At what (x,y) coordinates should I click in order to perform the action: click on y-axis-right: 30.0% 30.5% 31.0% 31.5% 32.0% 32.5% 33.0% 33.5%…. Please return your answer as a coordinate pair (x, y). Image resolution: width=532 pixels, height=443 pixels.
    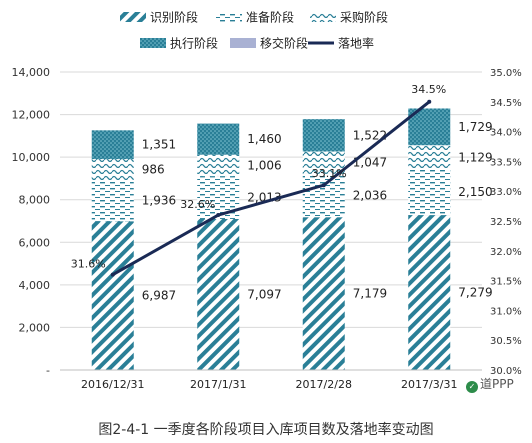
    Looking at the image, I should click on (506, 222).